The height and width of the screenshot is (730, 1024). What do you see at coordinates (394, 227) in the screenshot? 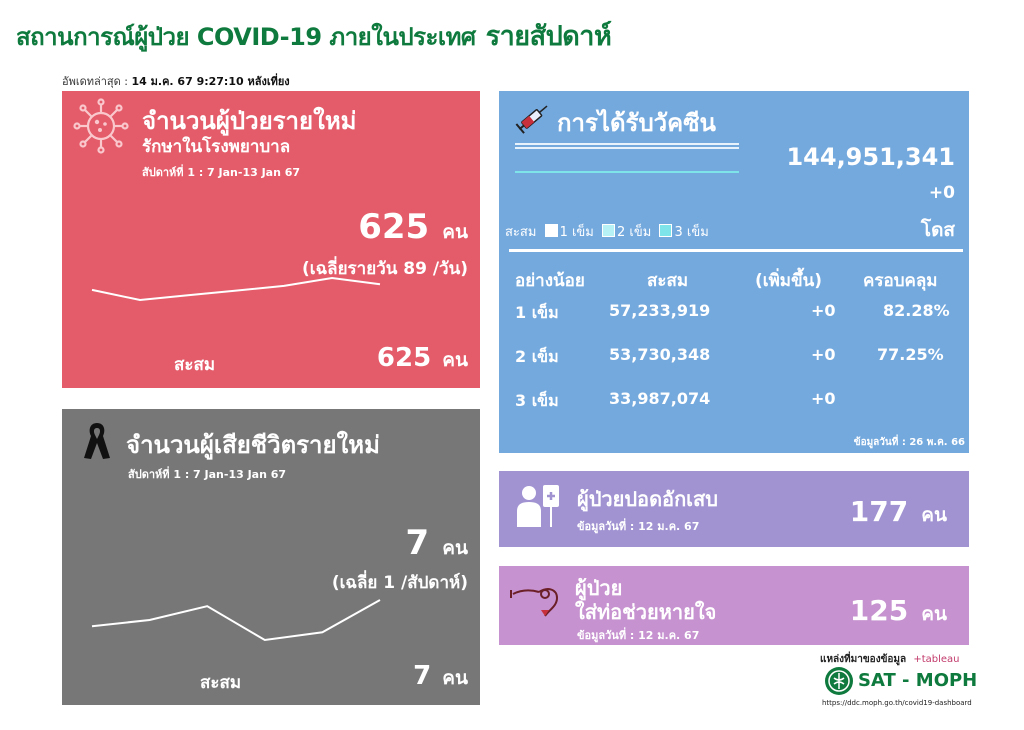
I see `new-cases-count: 625` at bounding box center [394, 227].